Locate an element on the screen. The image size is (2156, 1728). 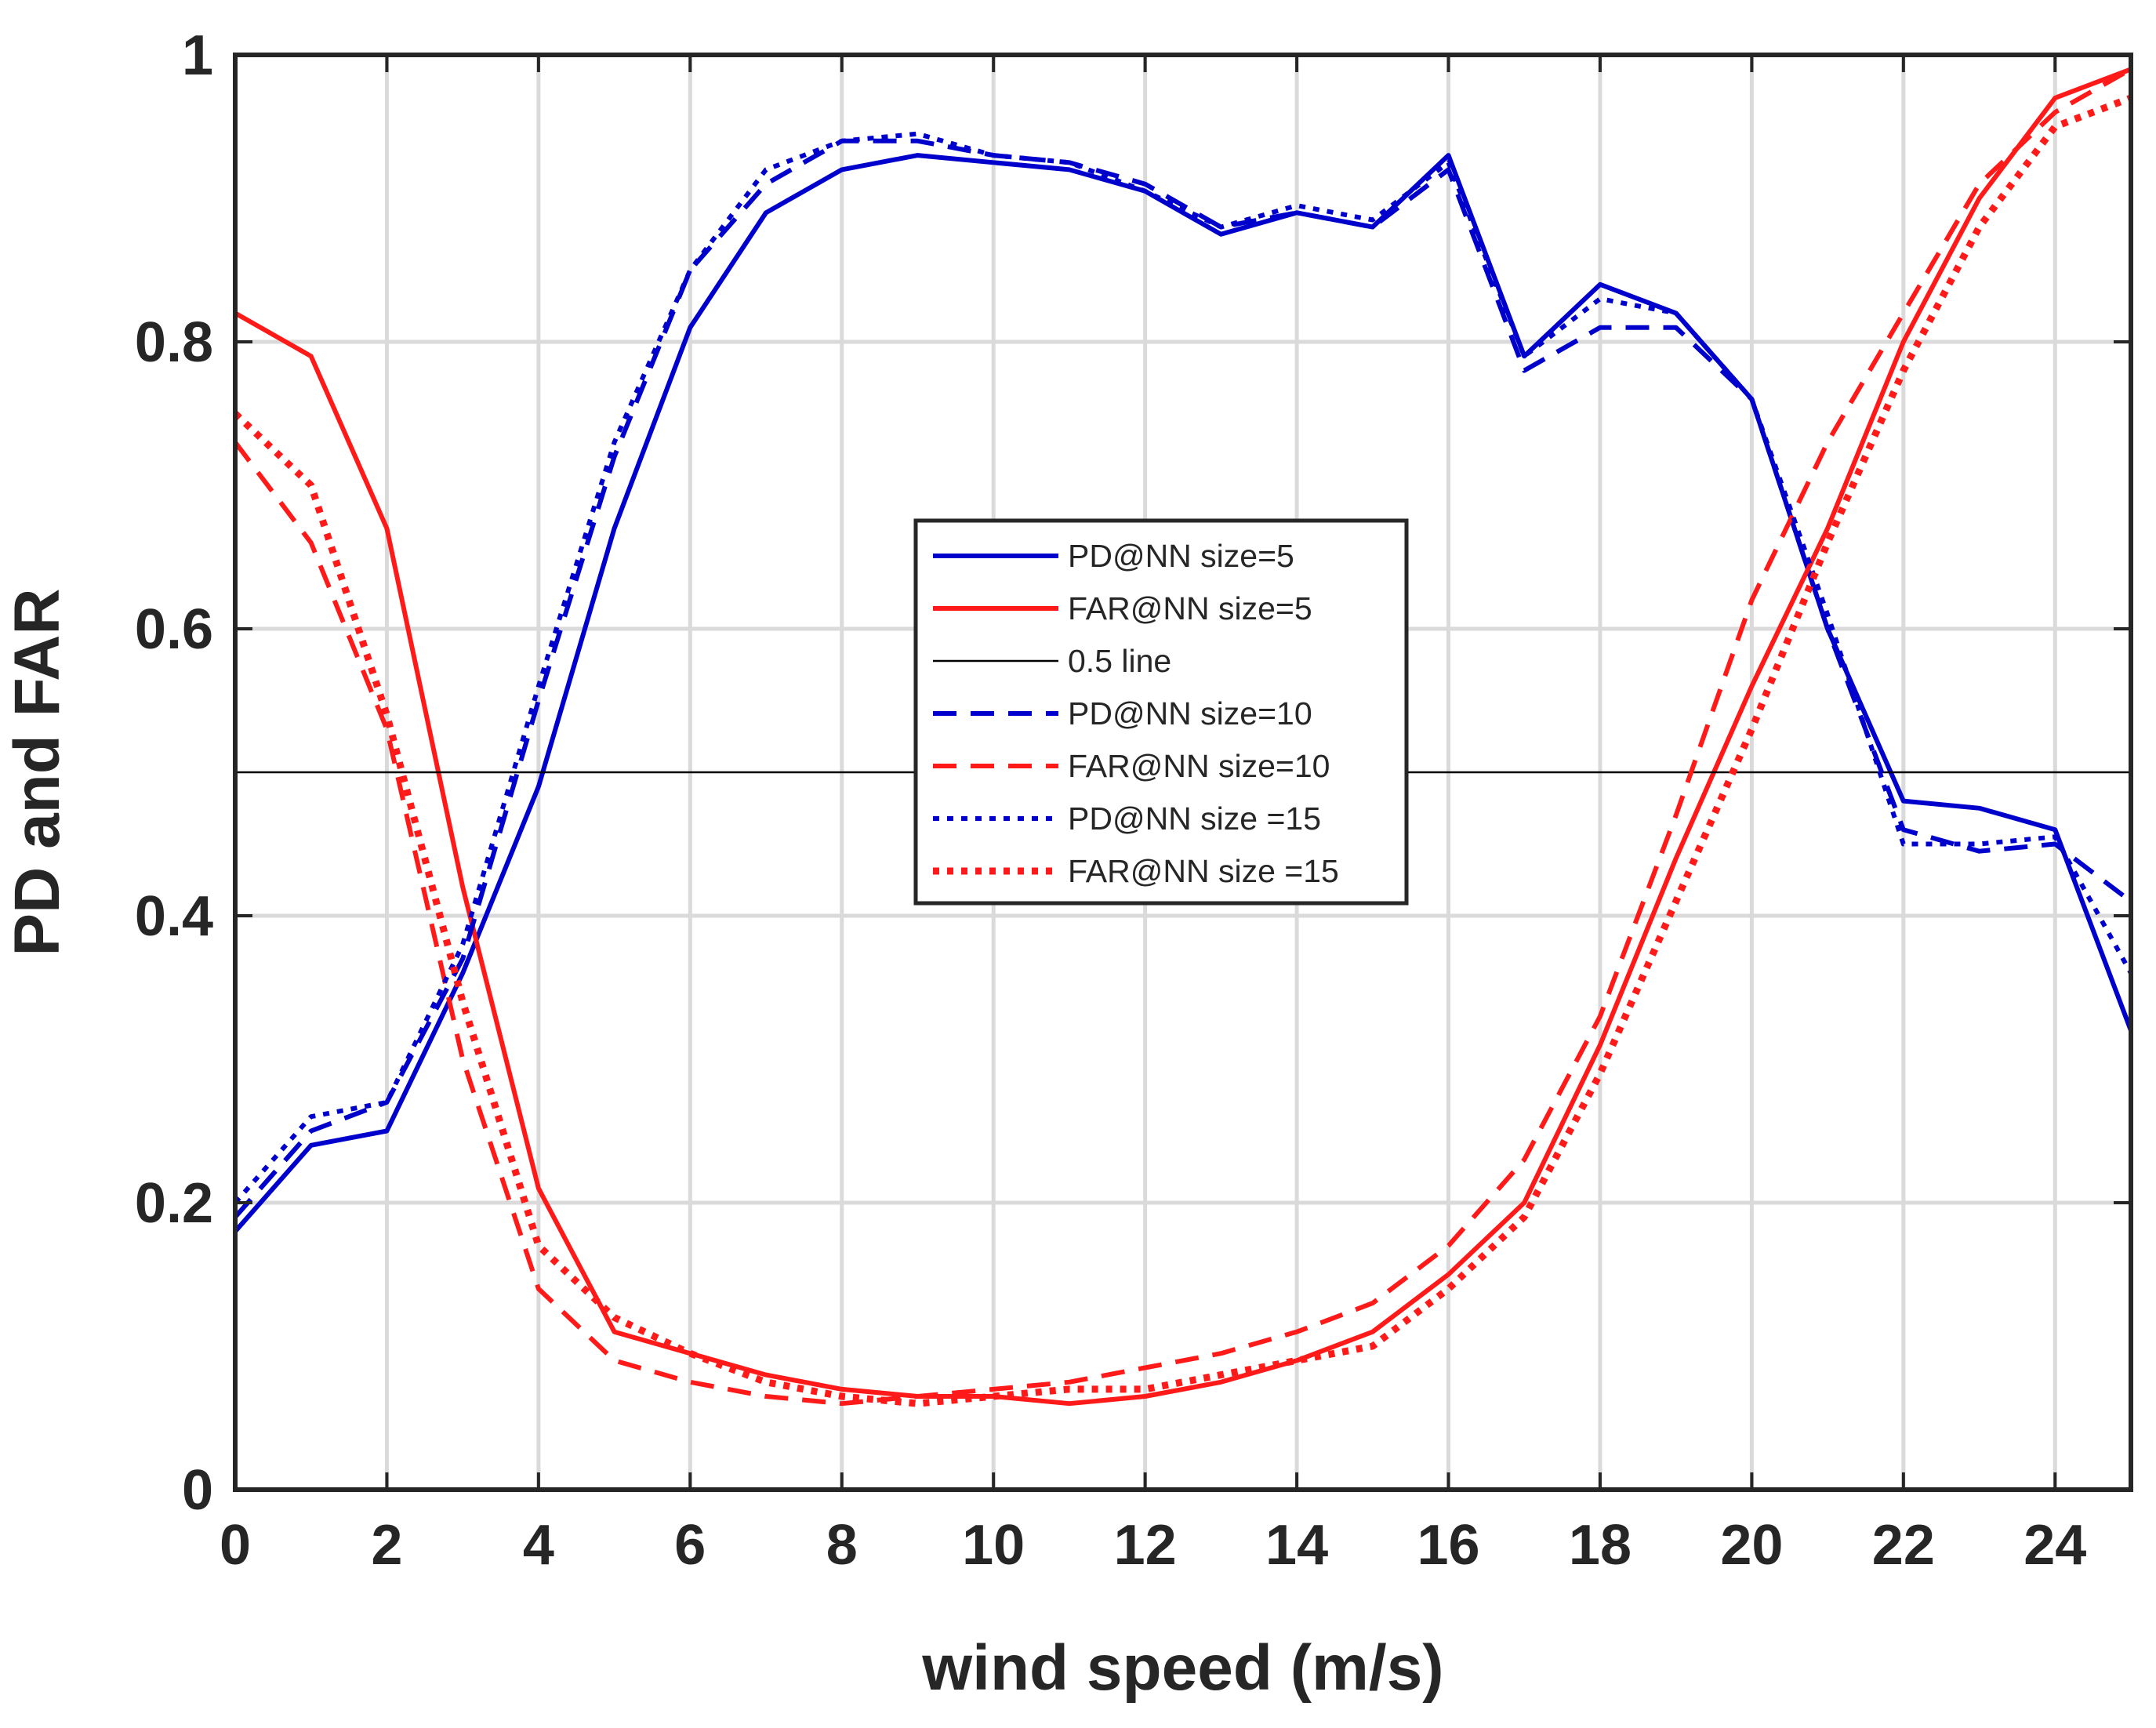
x-tick-label: 24 is located at coordinates (2055, 1545).